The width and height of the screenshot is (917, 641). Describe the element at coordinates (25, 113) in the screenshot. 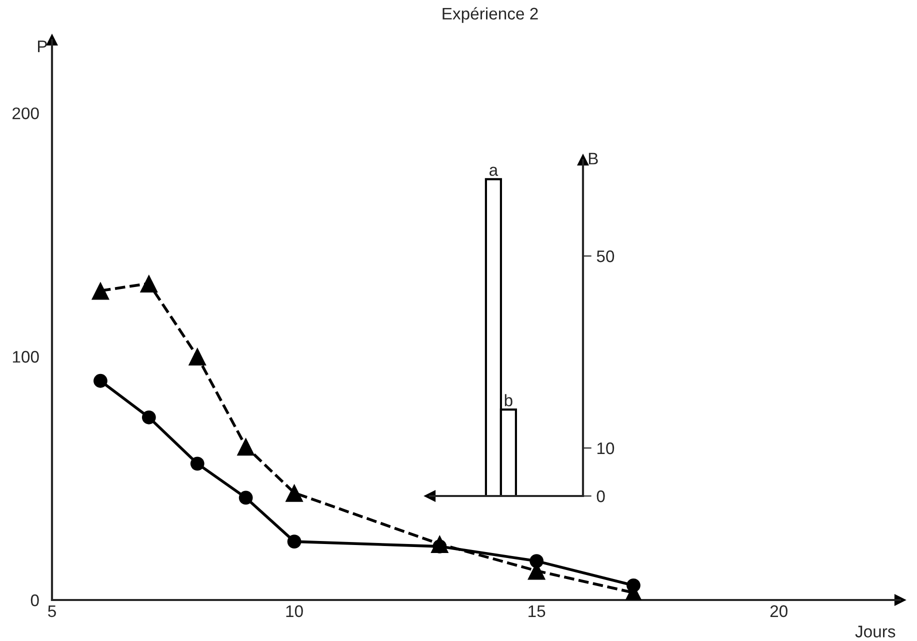

I see `y-tick-label: 200` at that location.